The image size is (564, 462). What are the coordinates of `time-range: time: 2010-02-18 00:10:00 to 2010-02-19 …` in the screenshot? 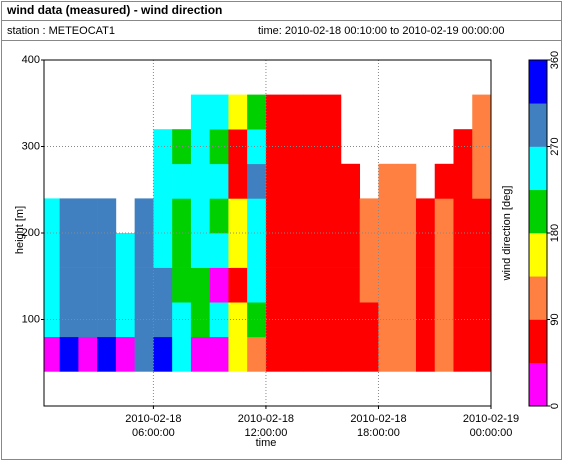 It's located at (381, 31).